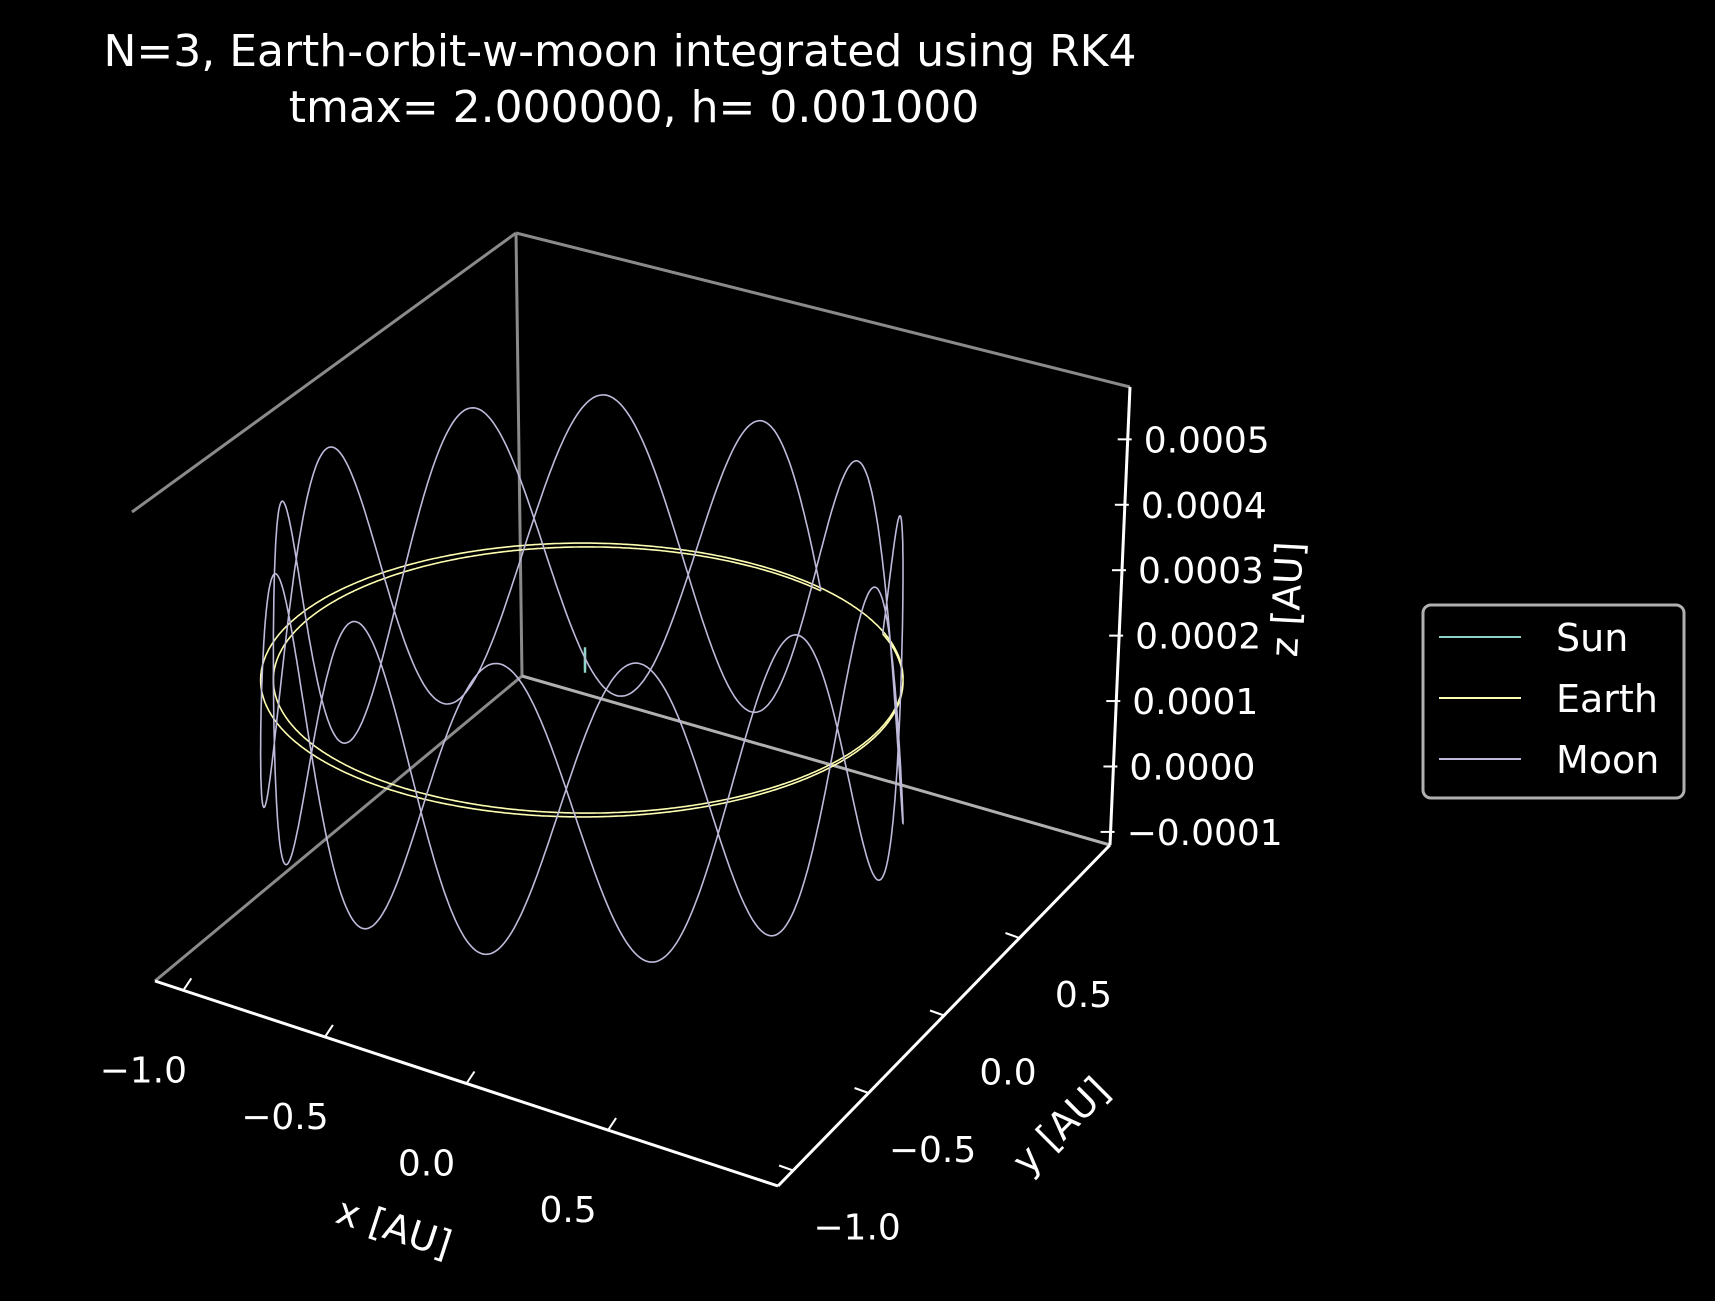  Describe the element at coordinates (932, 1150) in the screenshot. I see `y-tick-1-label: −0.5` at that location.